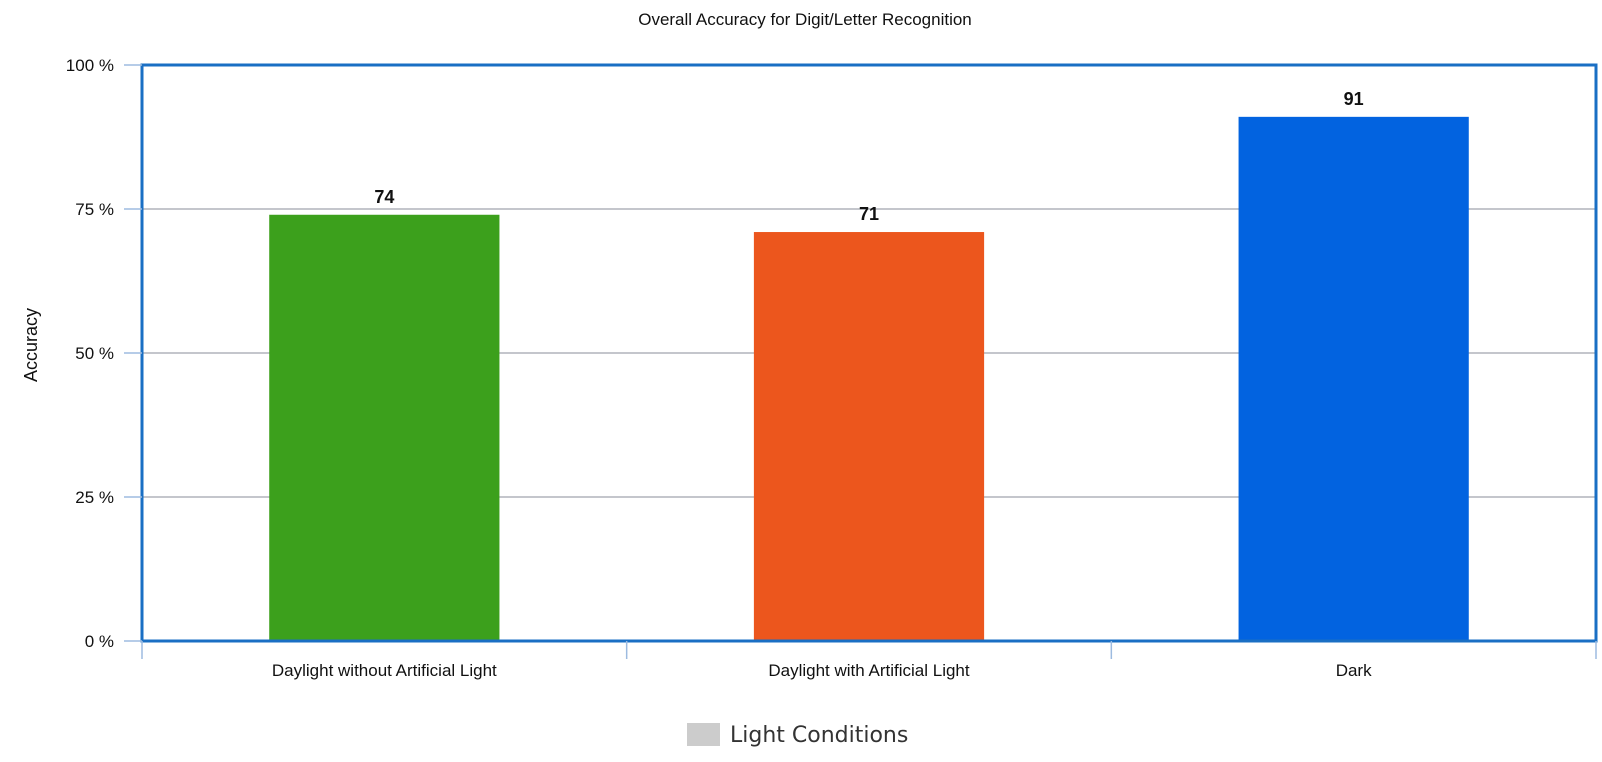  I want to click on x-tick-label: Daylight with Artificial Light, so click(869, 670).